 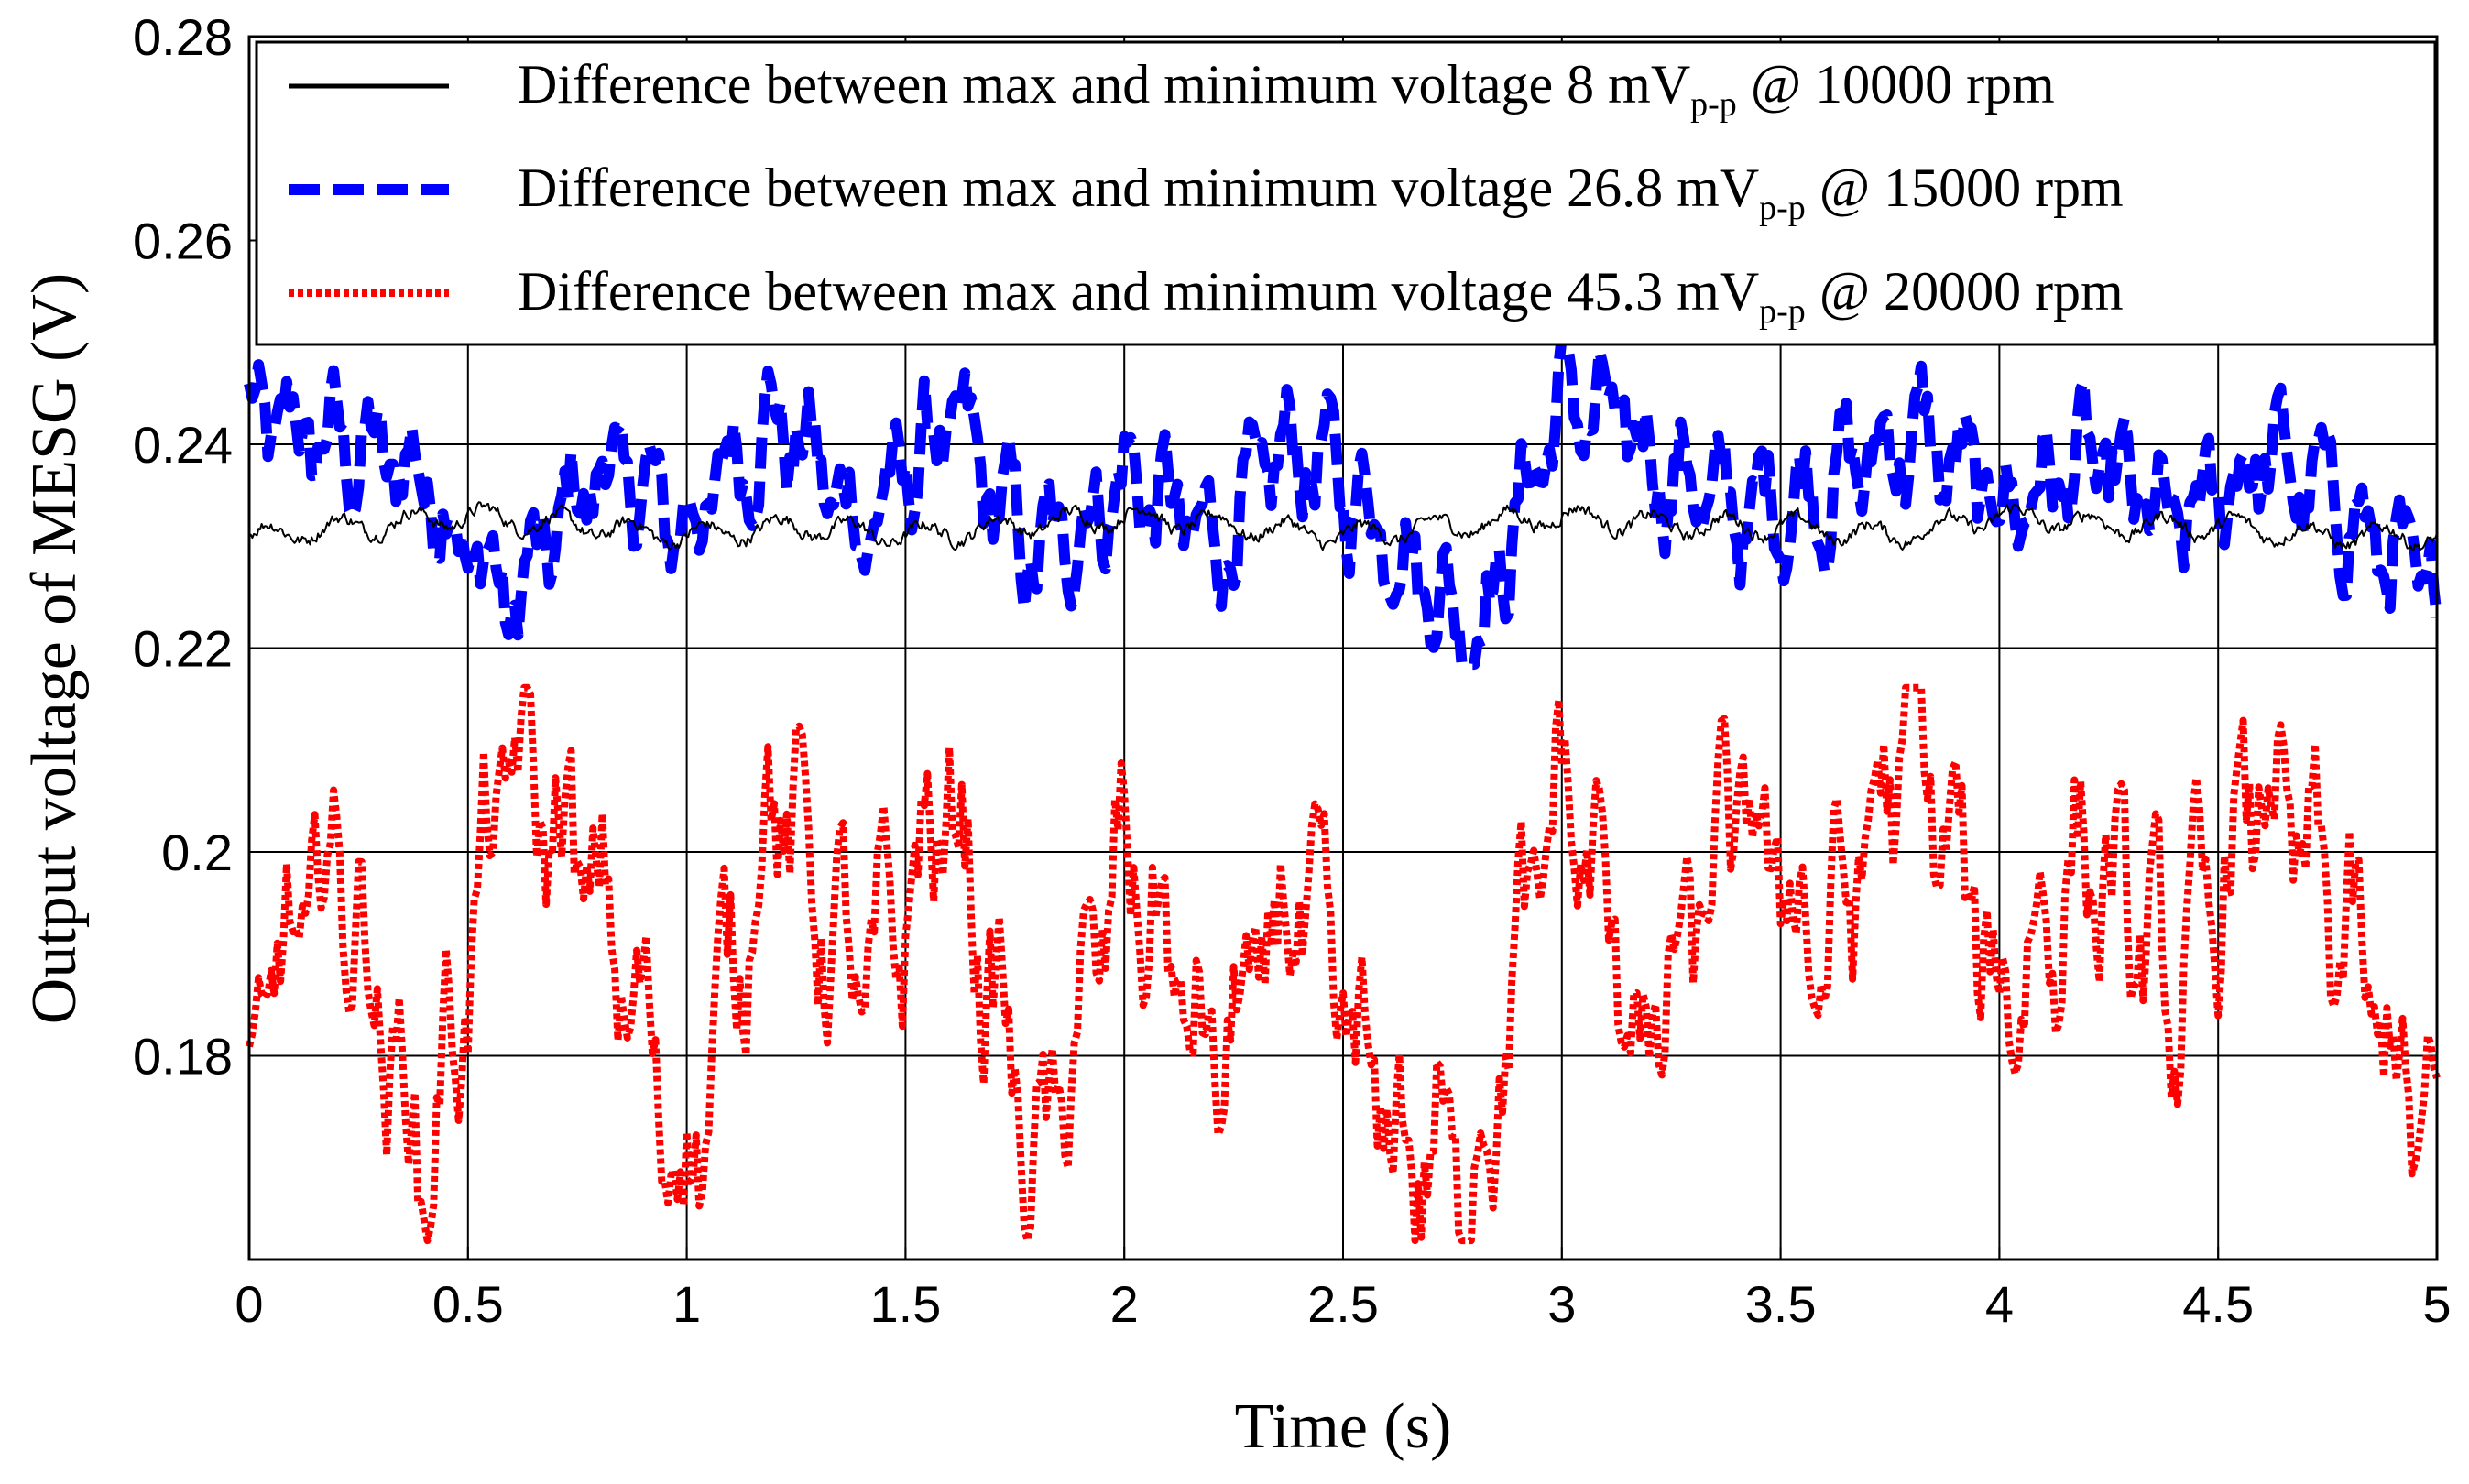 I want to click on x-tick-label: 2.5, so click(x=1343, y=1304).